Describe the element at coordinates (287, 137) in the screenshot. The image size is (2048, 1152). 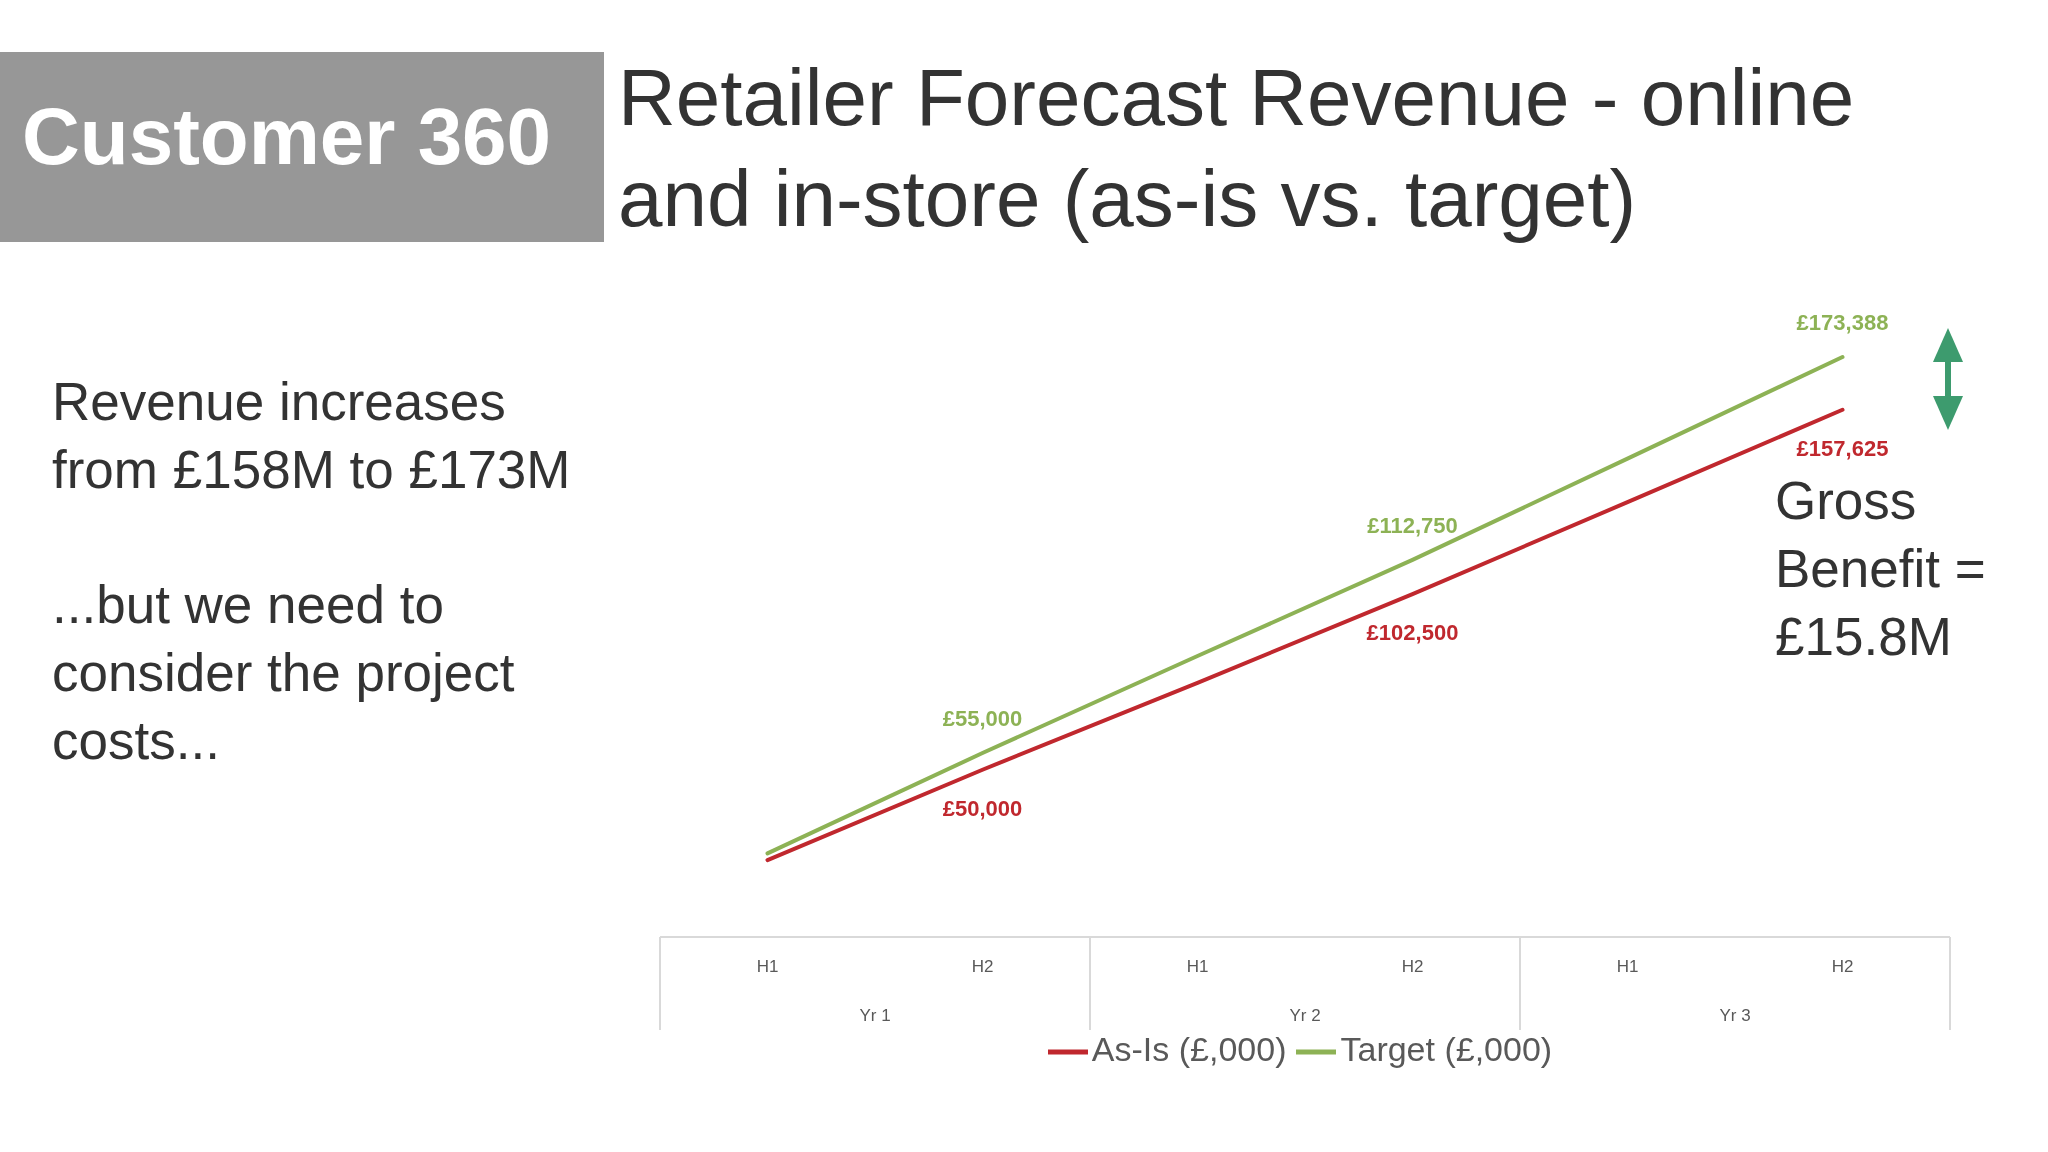
I see `chart-subtitle: Customer 360` at that location.